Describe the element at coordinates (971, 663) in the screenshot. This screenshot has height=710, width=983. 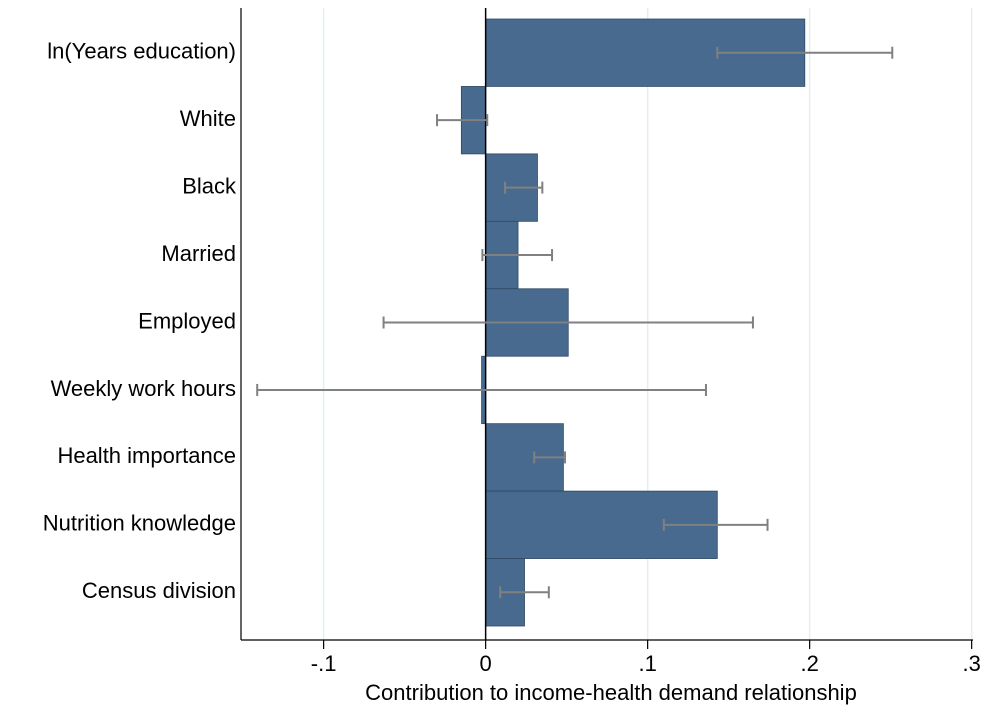
I see `x-tick-label: .3` at that location.